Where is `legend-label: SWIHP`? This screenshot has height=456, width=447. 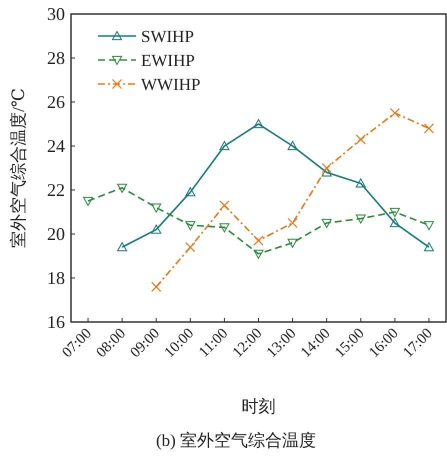 legend-label: SWIHP is located at coordinates (167, 36).